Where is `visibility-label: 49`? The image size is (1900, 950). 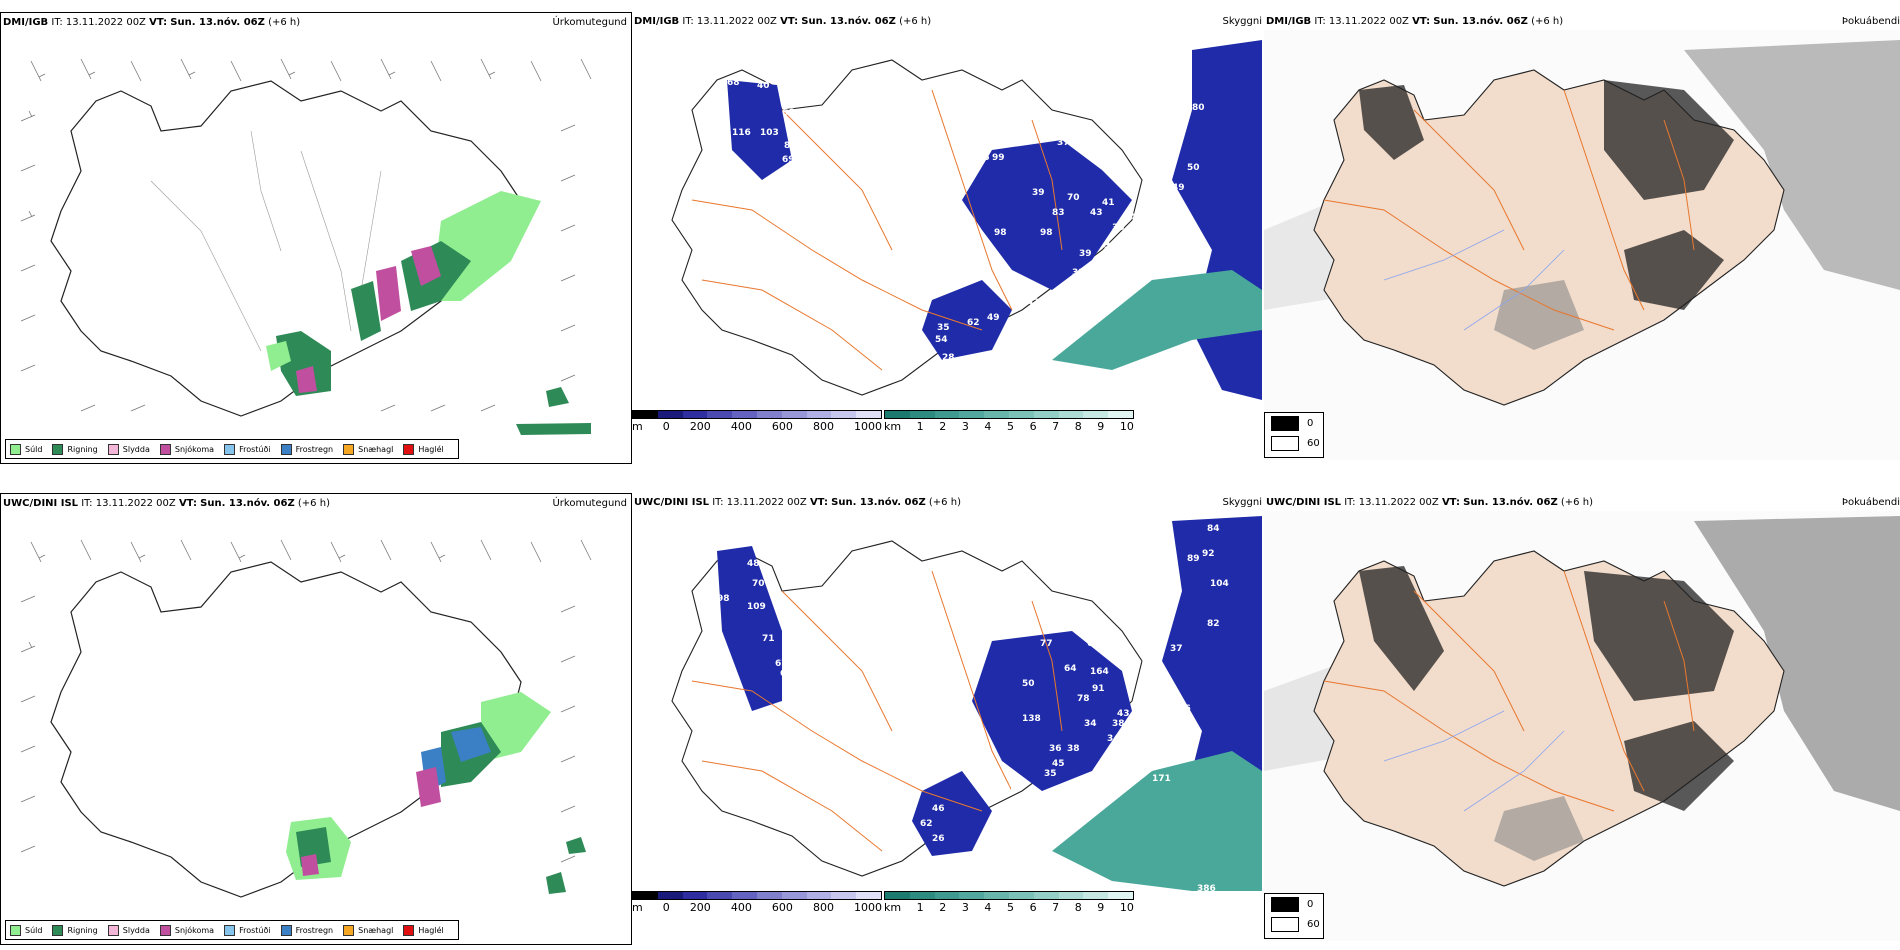 visibility-label: 49 is located at coordinates (1178, 188).